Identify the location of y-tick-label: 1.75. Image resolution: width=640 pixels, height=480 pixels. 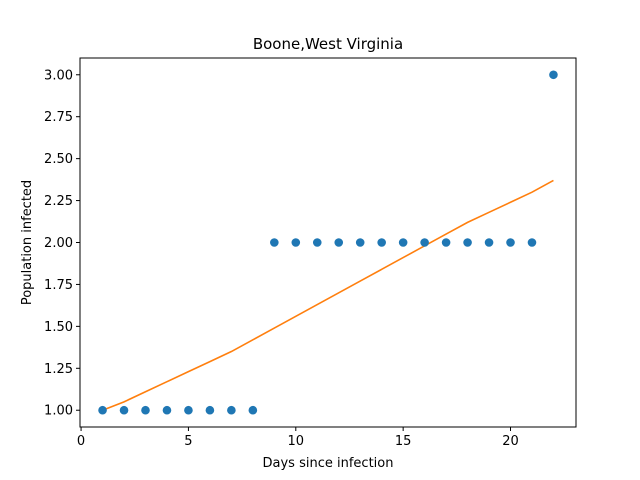
(58, 285).